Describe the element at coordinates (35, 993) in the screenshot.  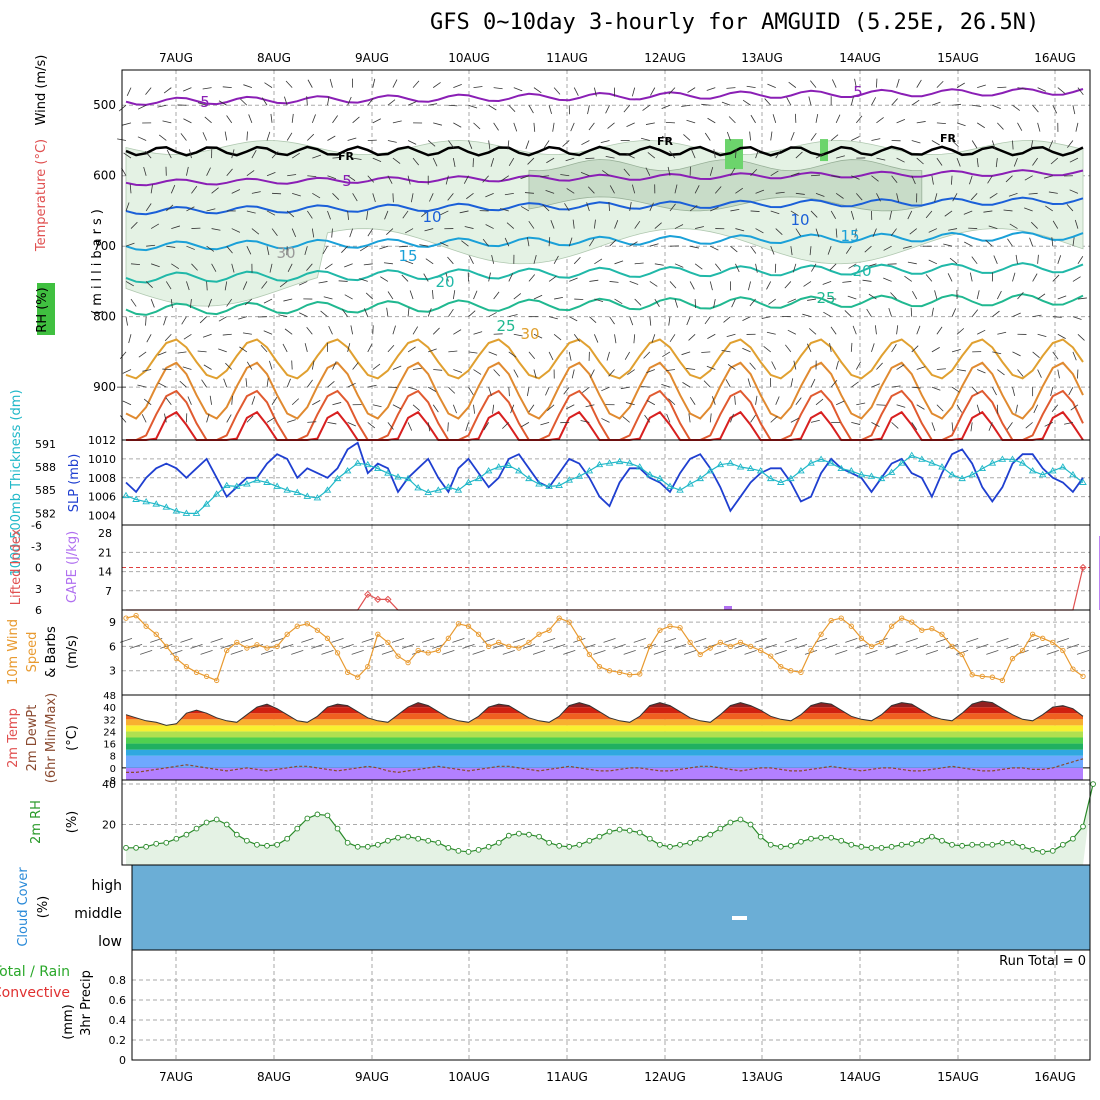
I see `axis-label-convective: Convective` at that location.